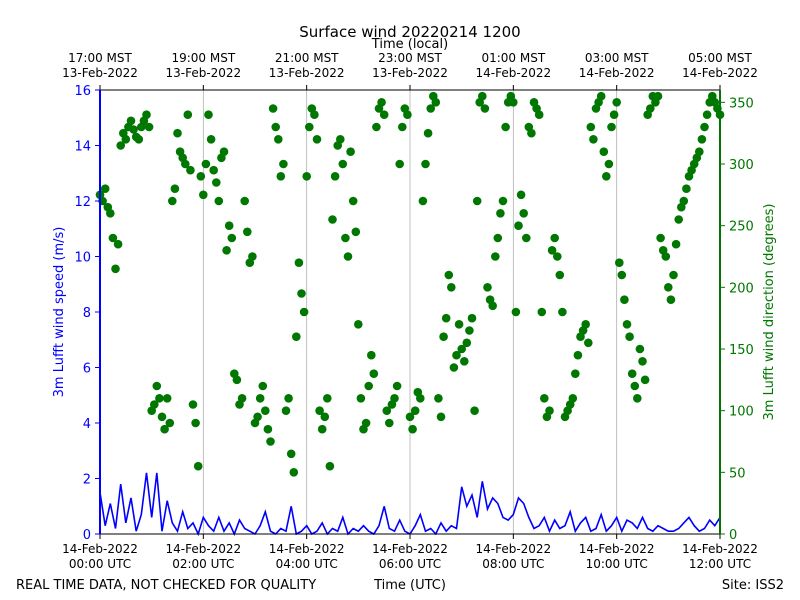  I want to click on y-tick-label-right: 100, so click(741, 412).